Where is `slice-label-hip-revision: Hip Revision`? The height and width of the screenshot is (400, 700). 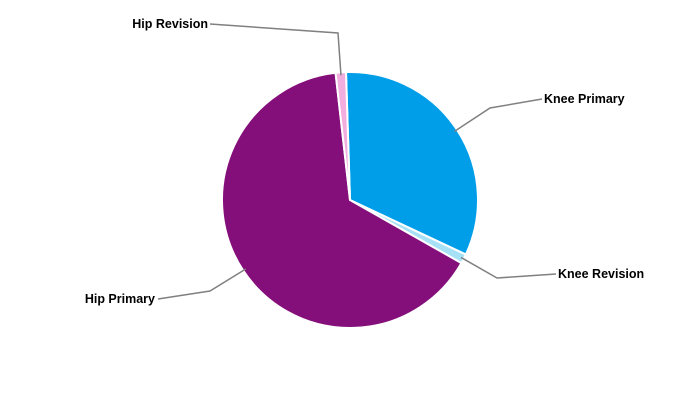 slice-label-hip-revision: Hip Revision is located at coordinates (170, 24).